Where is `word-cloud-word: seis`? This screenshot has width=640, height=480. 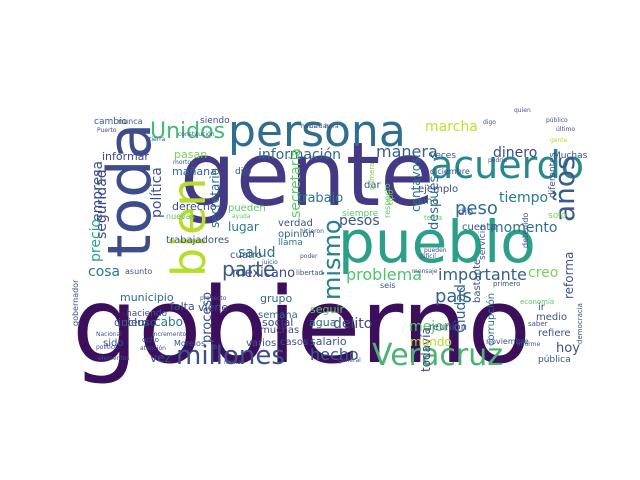 word-cloud-word: seis is located at coordinates (387, 285).